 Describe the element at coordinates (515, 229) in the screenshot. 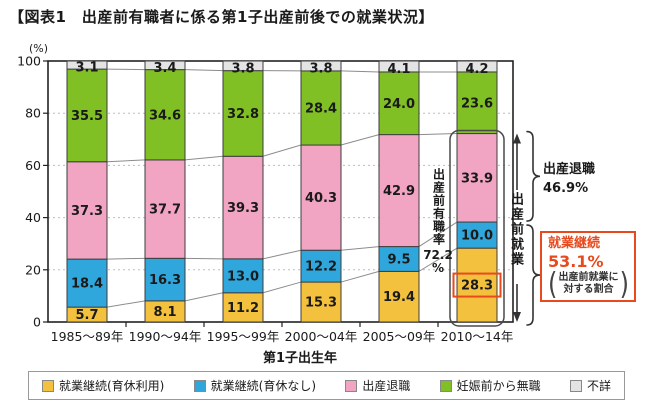

I see `pre-birth-work-label: 出産前就業` at that location.